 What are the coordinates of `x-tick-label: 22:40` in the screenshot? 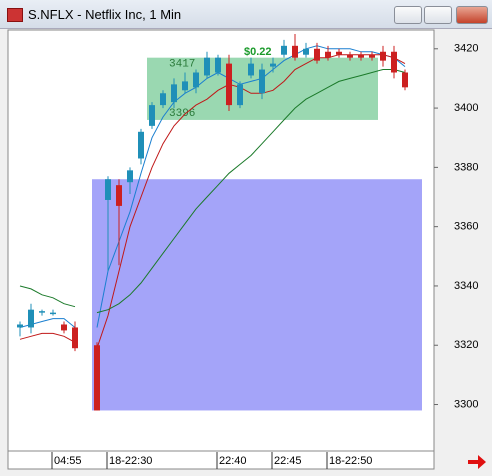 It's located at (233, 461).